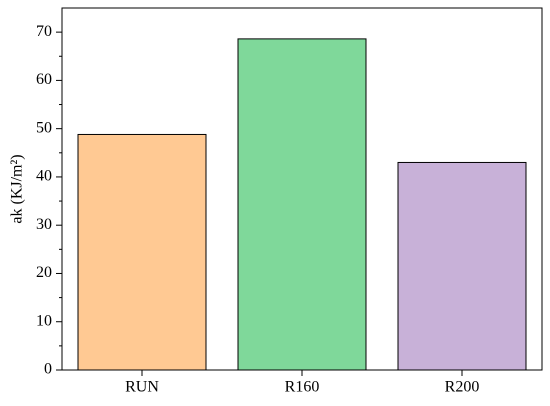 The width and height of the screenshot is (550, 406). What do you see at coordinates (44, 272) in the screenshot?
I see `y-tick-label: 20` at bounding box center [44, 272].